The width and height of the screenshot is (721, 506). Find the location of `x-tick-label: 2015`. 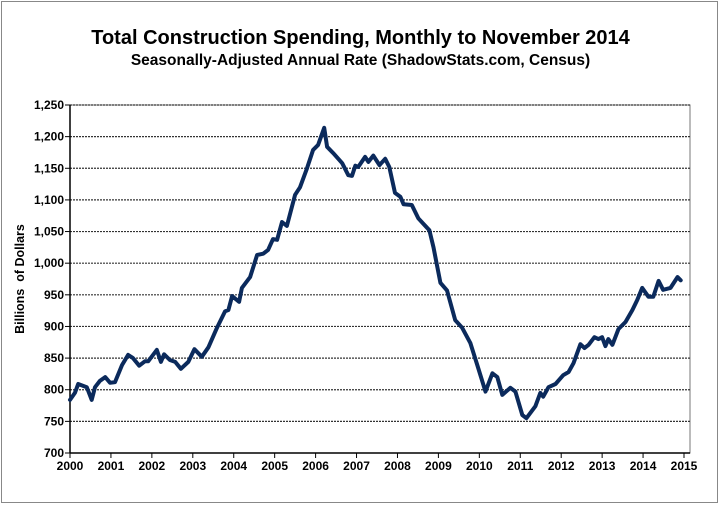

x-tick-label: 2015 is located at coordinates (684, 466).